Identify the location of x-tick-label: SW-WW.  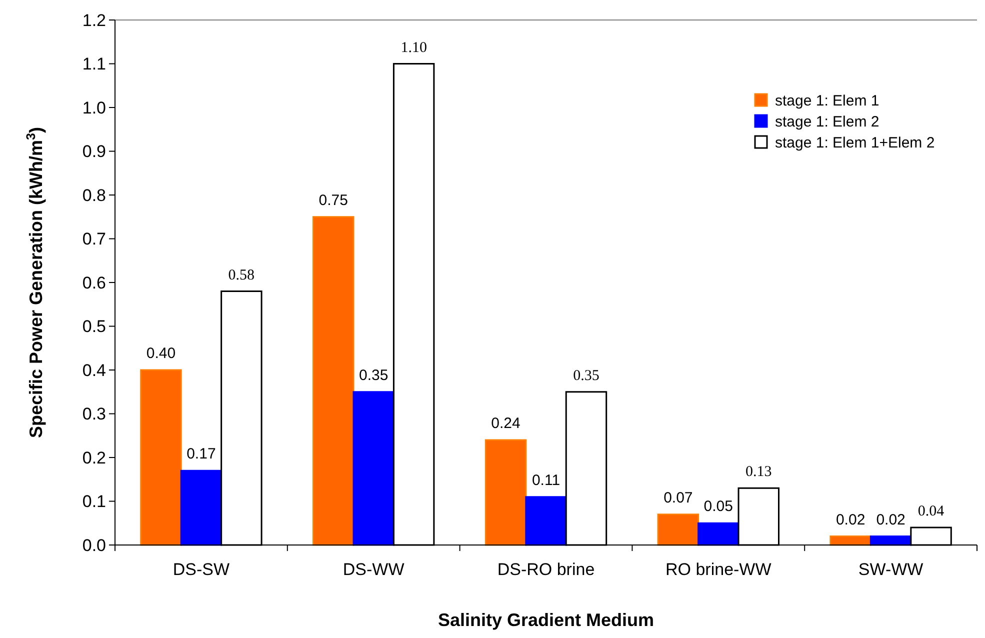
(891, 569).